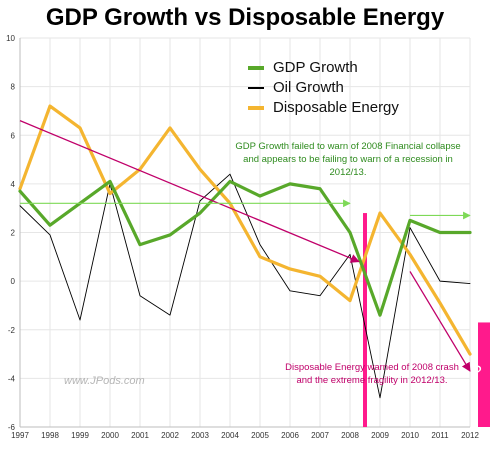 Image resolution: width=490 pixels, height=451 pixels. I want to click on legend-swatch-disposable-energy, so click(256, 108).